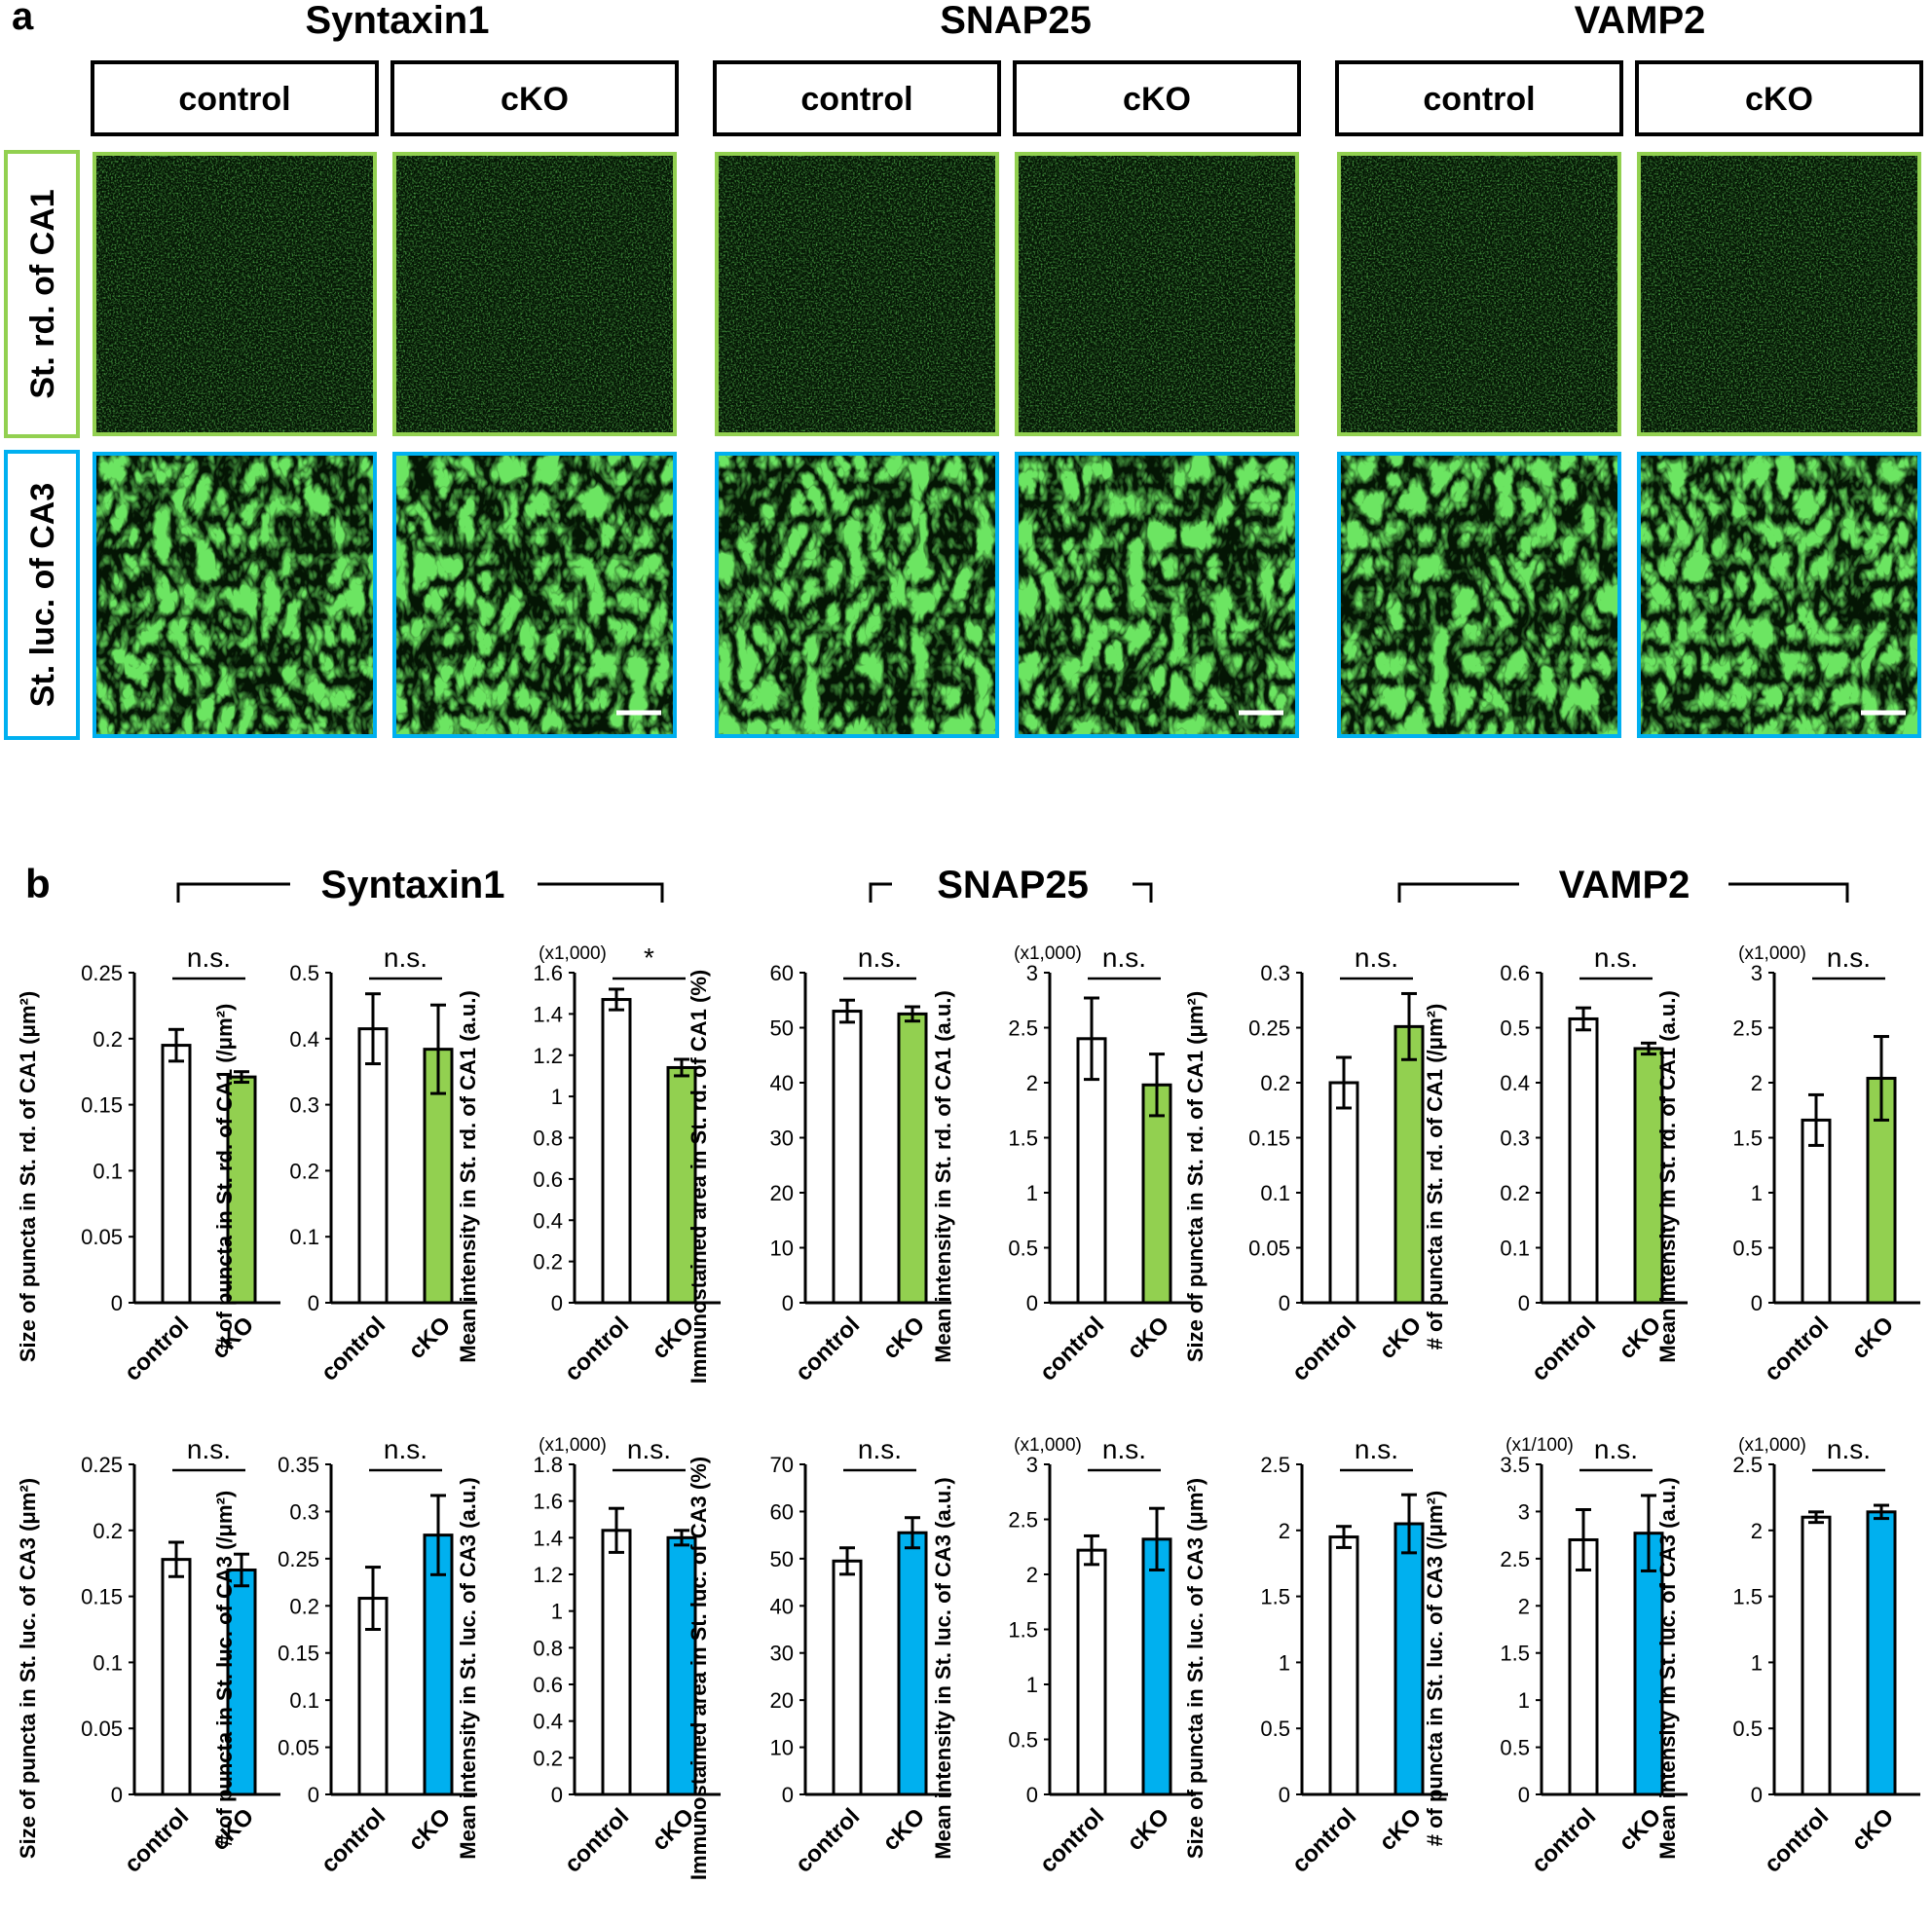  I want to click on y-tick-label: 0.1, so click(108, 1171).